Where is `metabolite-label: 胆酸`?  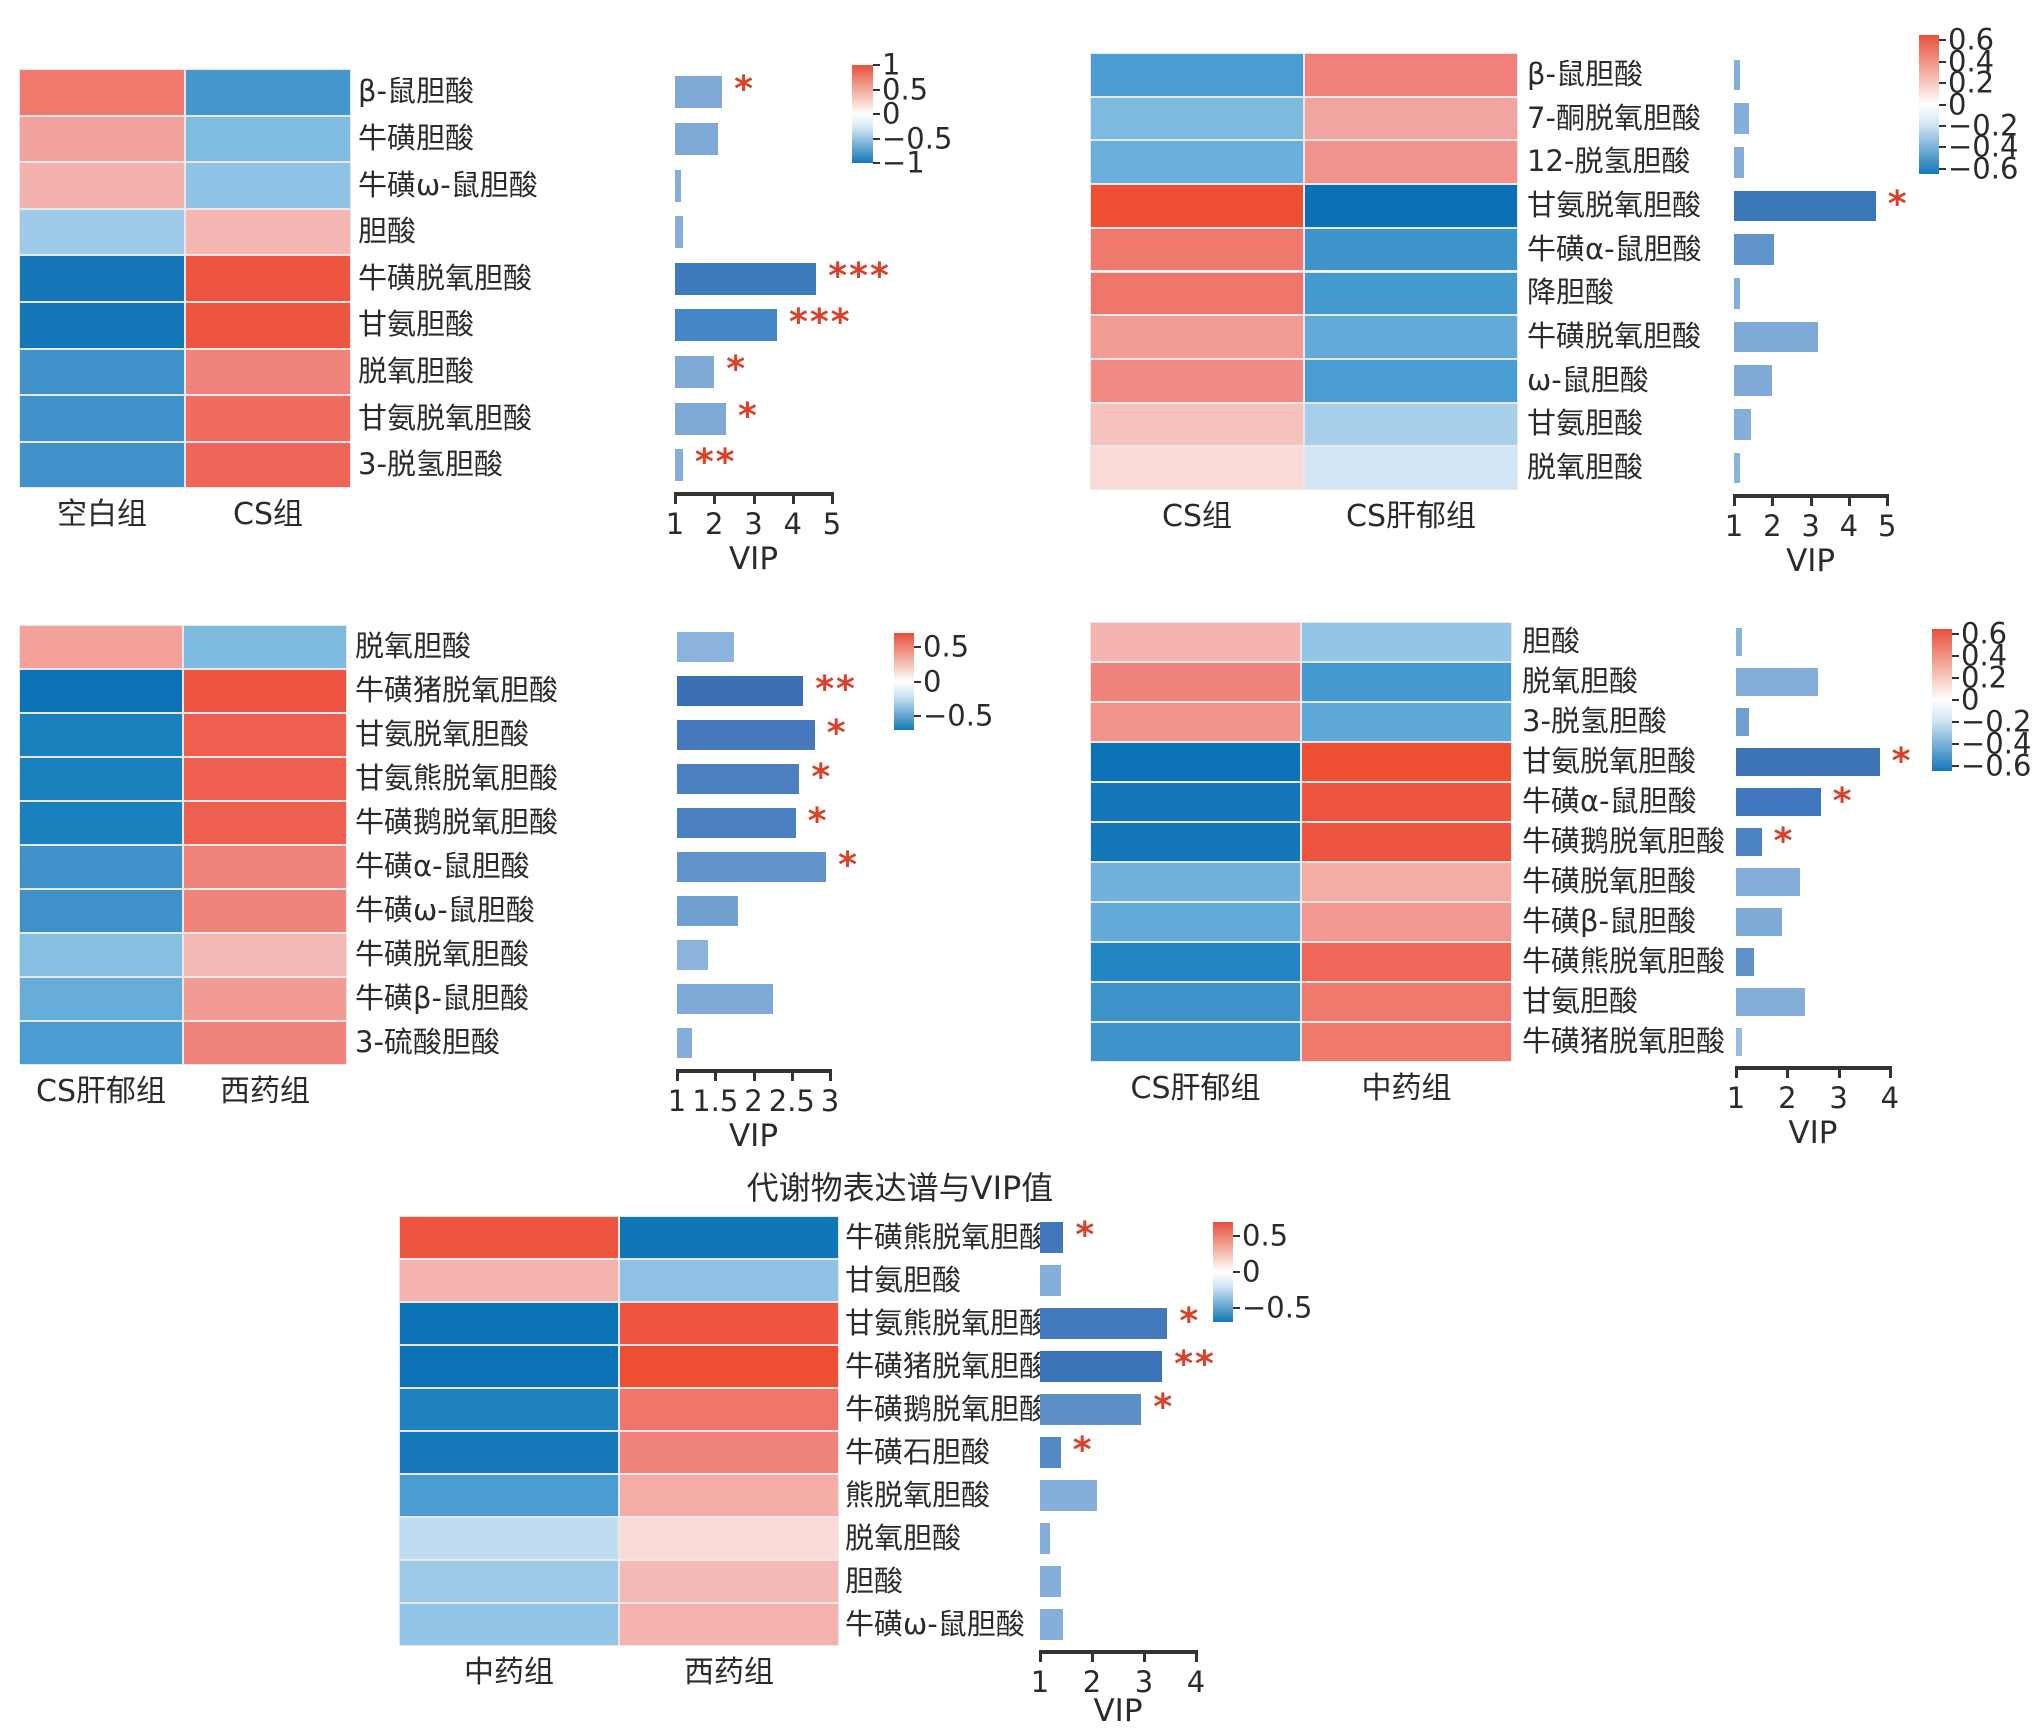 metabolite-label: 胆酸 is located at coordinates (1551, 641).